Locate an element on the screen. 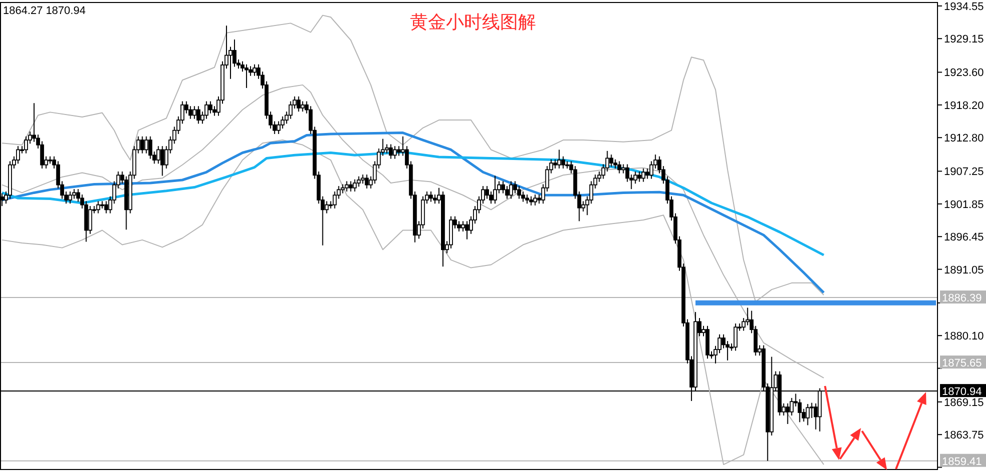 This screenshot has width=986, height=473. y-tick-label: 1896.45 is located at coordinates (964, 238).